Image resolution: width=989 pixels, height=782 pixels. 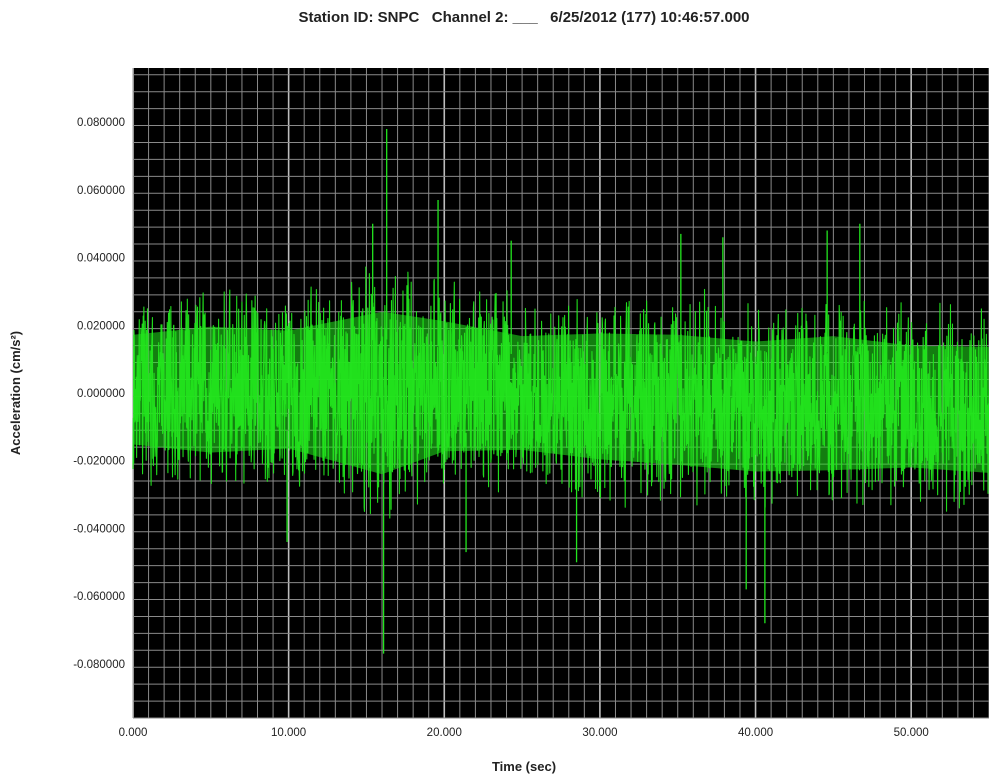 I want to click on x-tick-label: 20.000, so click(x=444, y=733).